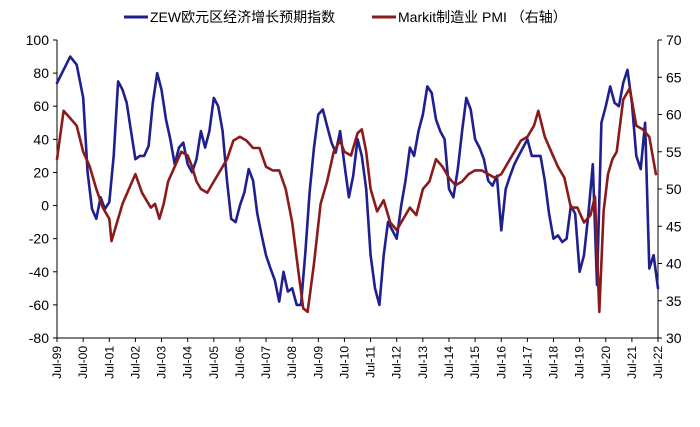 The width and height of the screenshot is (700, 427). Describe the element at coordinates (674, 264) in the screenshot. I see `right-tick-label: 40` at that location.